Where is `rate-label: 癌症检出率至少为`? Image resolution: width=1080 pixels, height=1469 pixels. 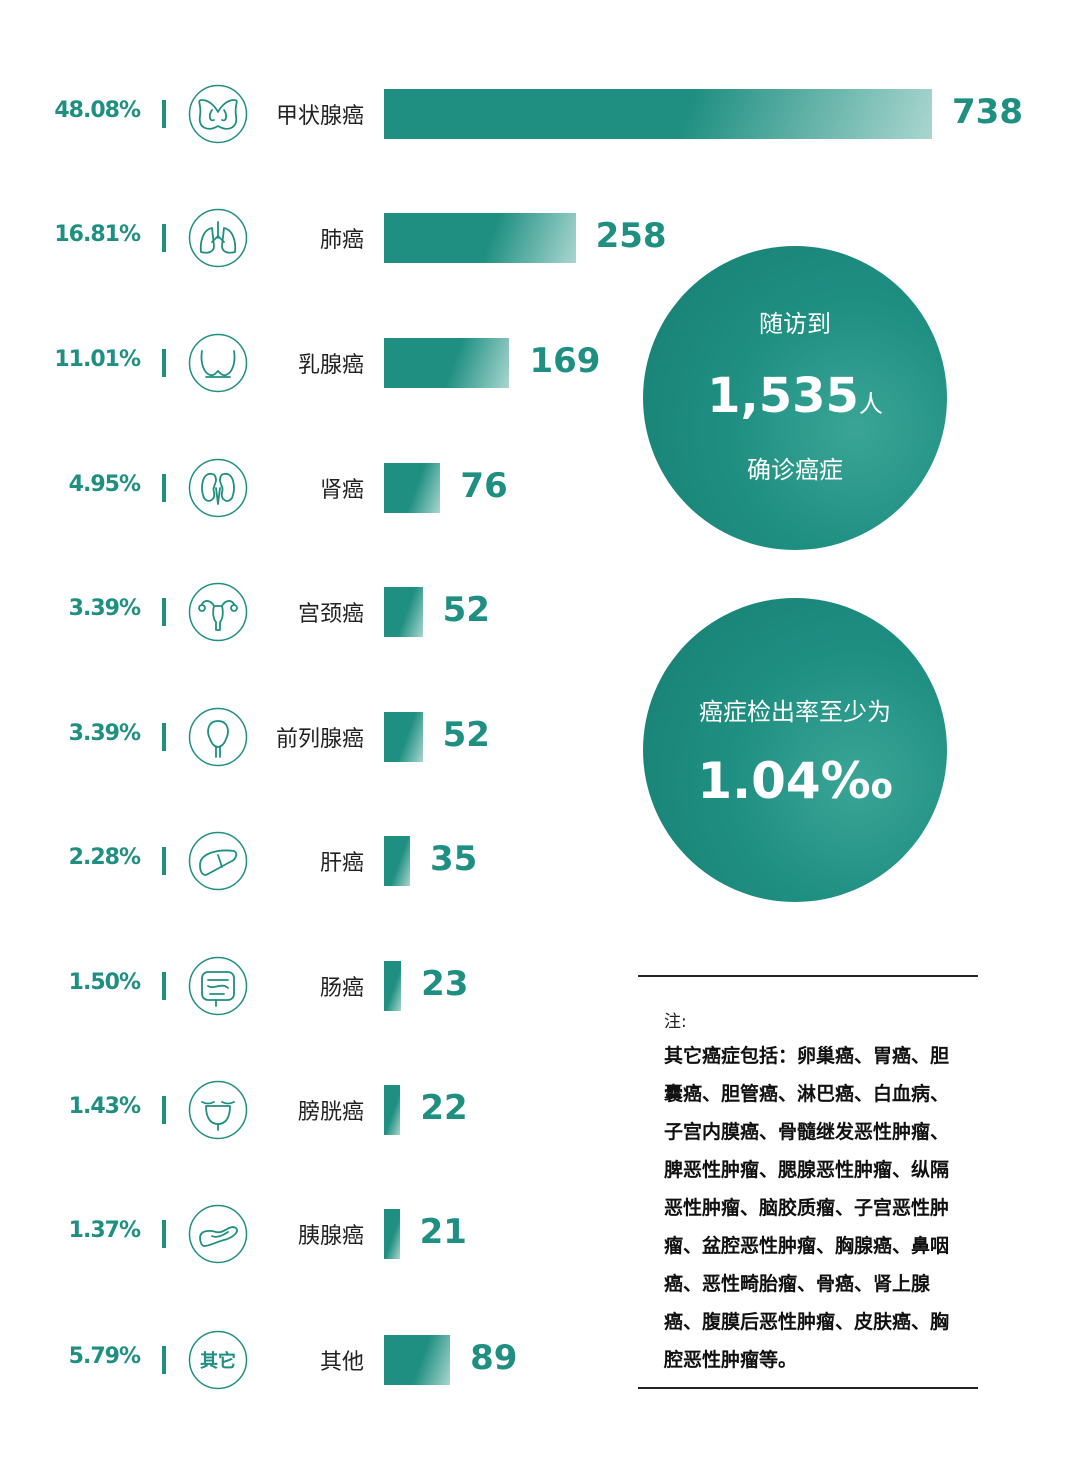 rate-label: 癌症检出率至少为 is located at coordinates (795, 712).